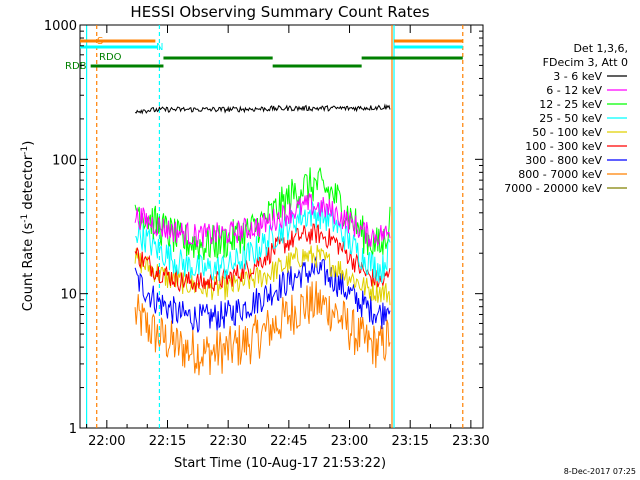 This screenshot has width=640, height=480. Describe the element at coordinates (60, 26) in the screenshot. I see `y-tick-label: 1000` at that location.